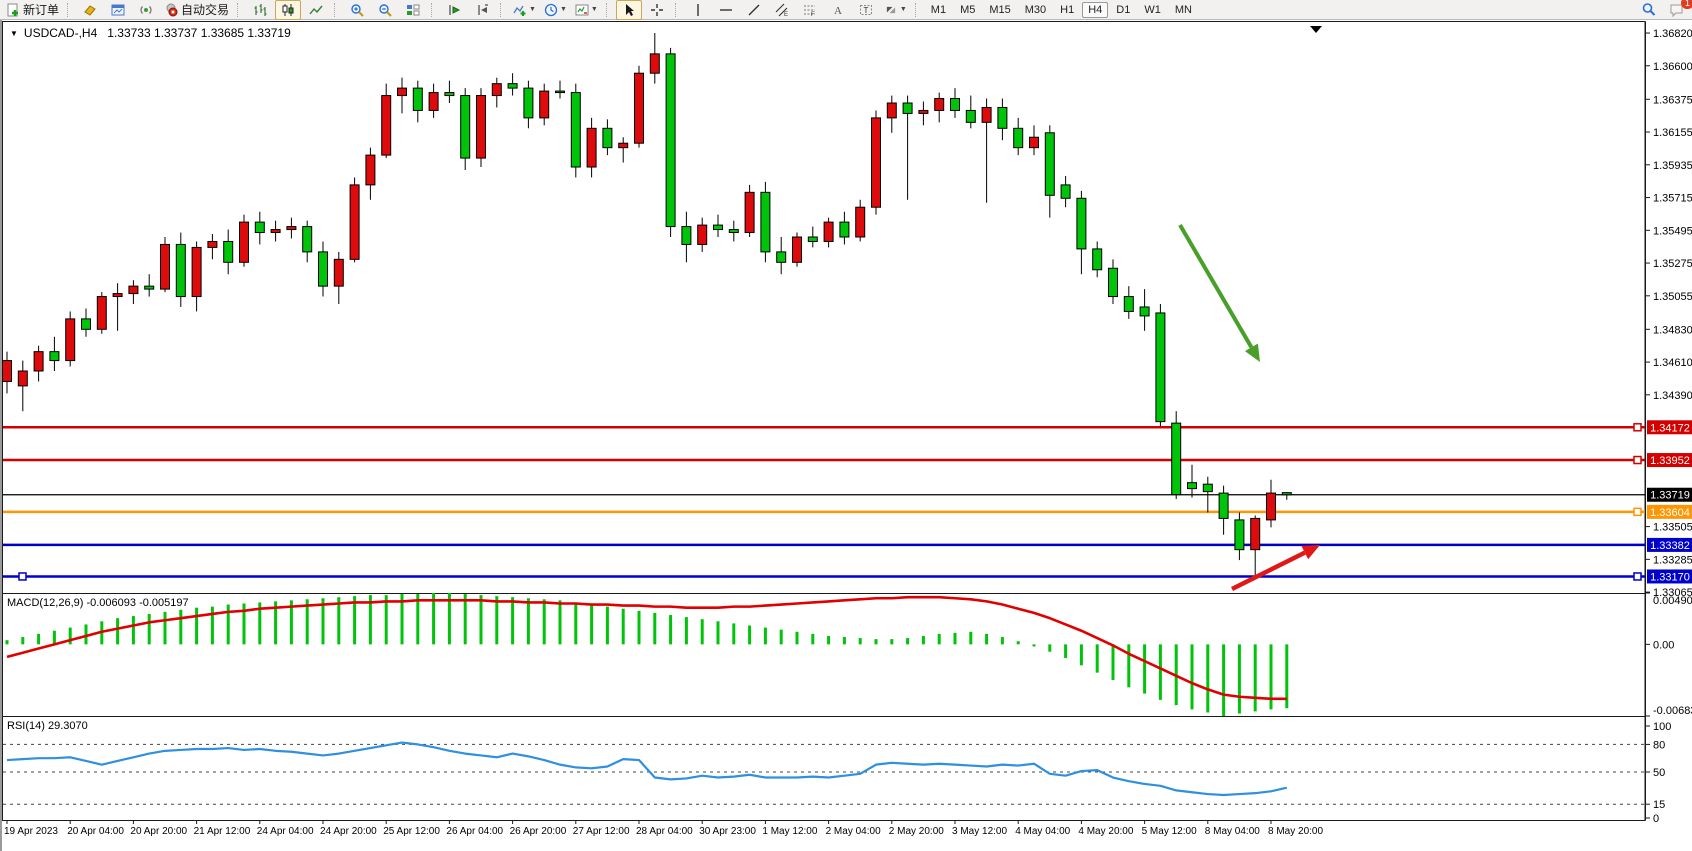 The image size is (1692, 851). I want to click on svg-text: 1.33952, so click(1670, 461).